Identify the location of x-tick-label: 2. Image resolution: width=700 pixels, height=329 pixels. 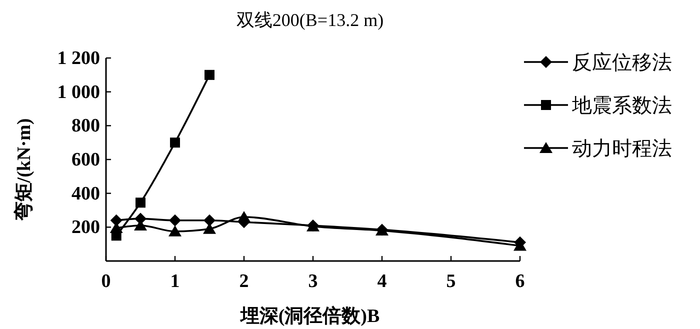
(244, 281).